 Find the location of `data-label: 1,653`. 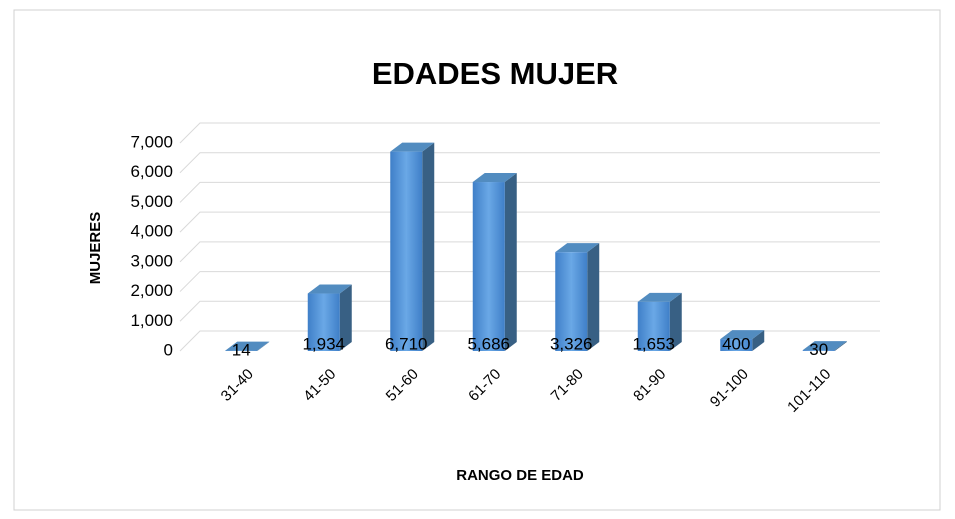

data-label: 1,653 is located at coordinates (653, 343).